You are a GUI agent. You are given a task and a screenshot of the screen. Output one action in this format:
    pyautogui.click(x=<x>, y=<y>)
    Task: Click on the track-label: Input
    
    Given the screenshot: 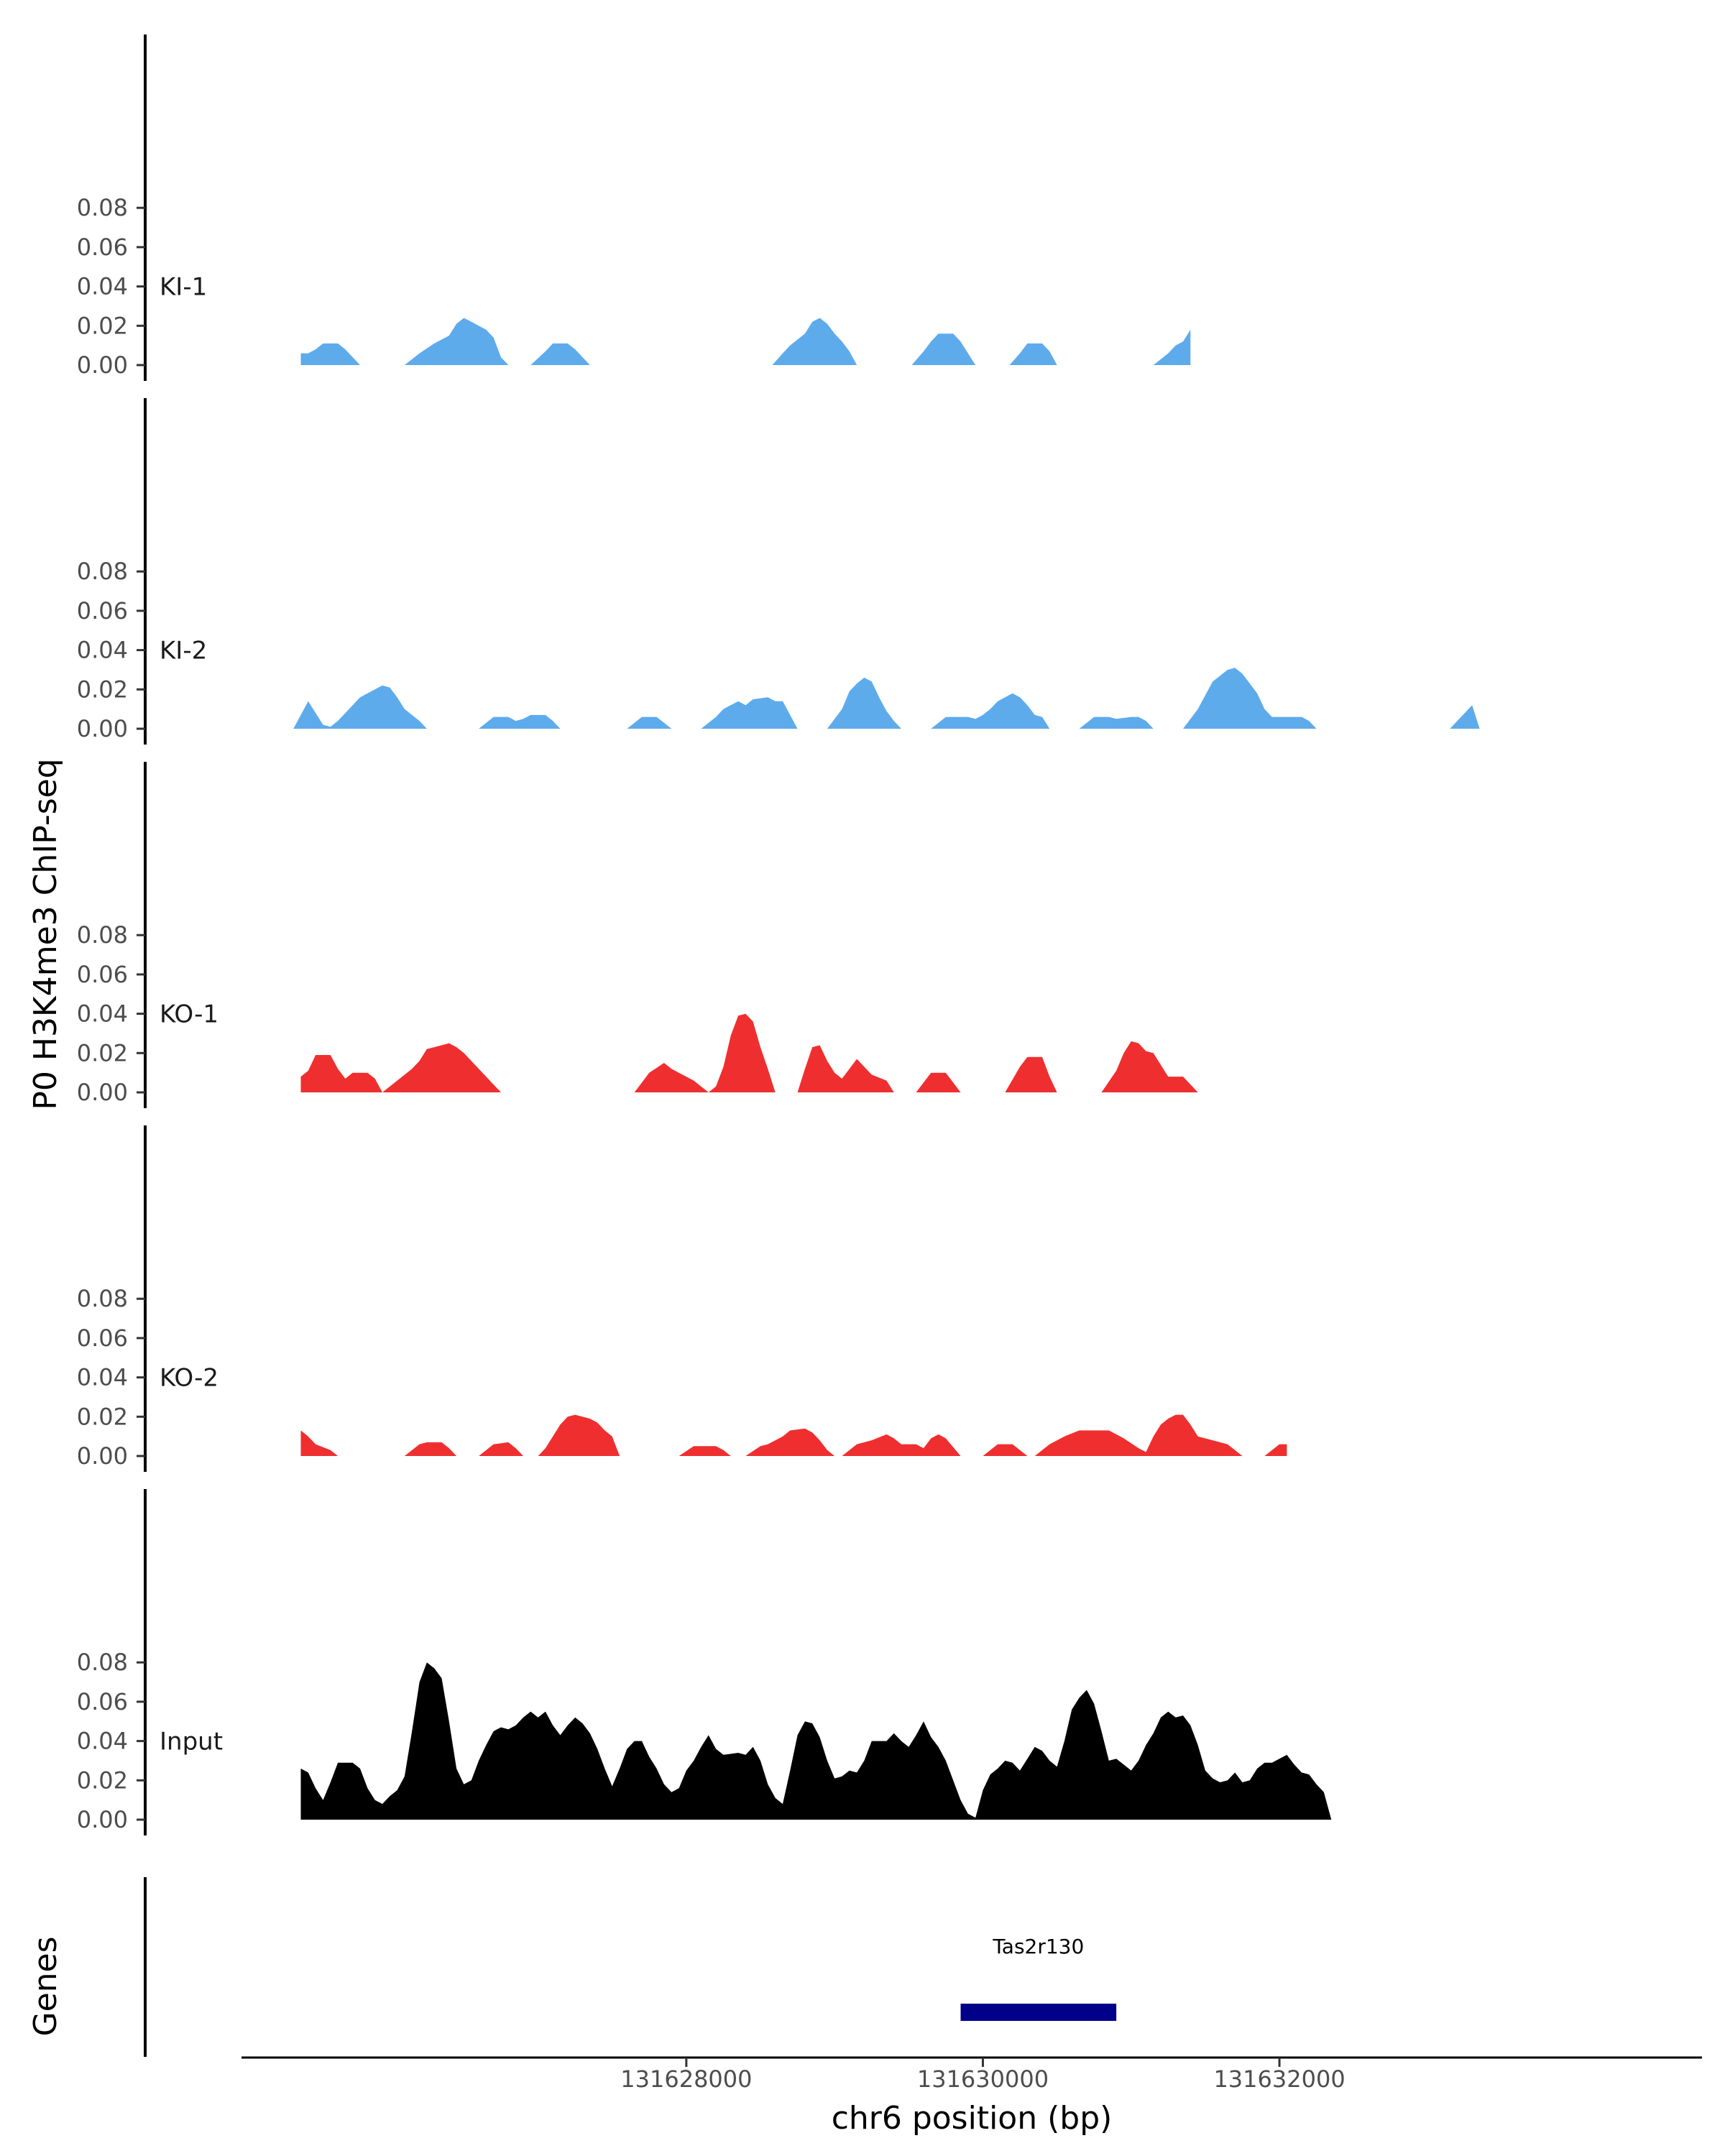 What is the action you would take?
    pyautogui.click(x=191, y=1742)
    